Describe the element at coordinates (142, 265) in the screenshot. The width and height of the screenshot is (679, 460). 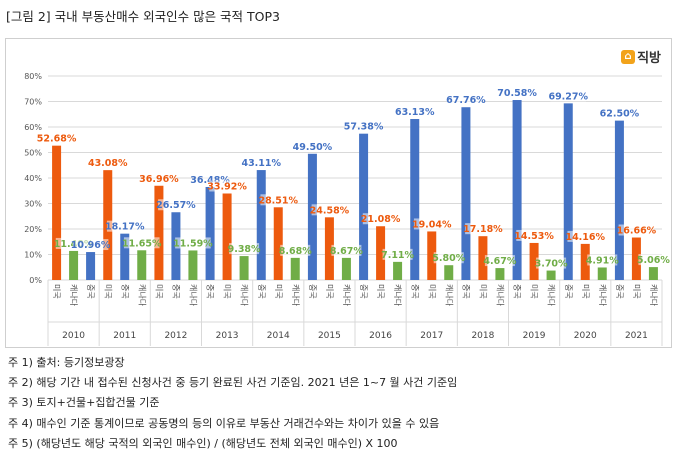
I see `bar-캐나다-2011` at that location.